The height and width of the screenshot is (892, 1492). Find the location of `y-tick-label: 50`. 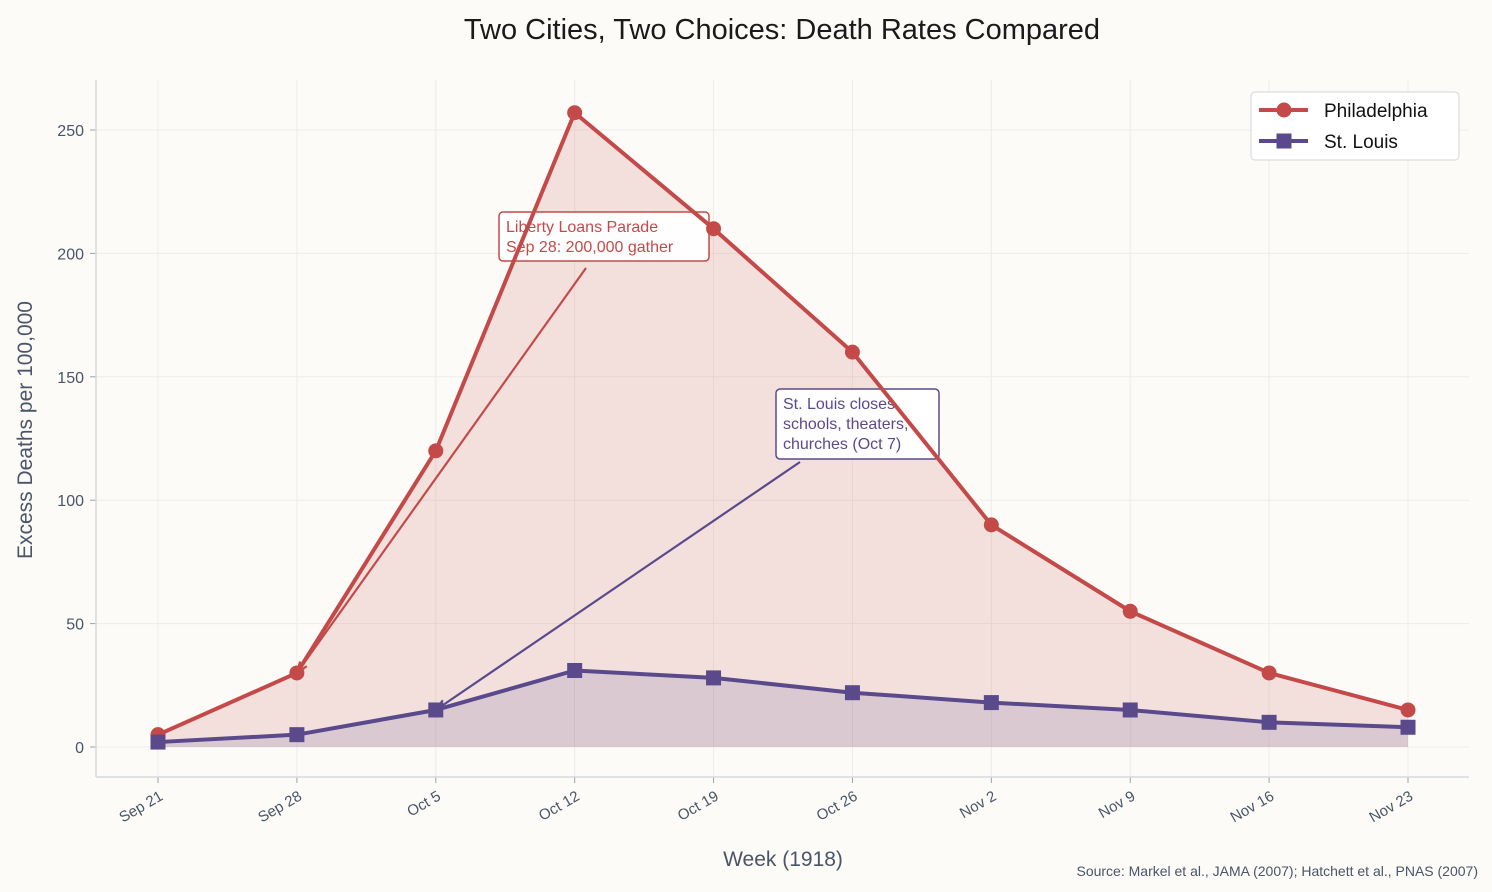

y-tick-label: 50 is located at coordinates (75, 625).